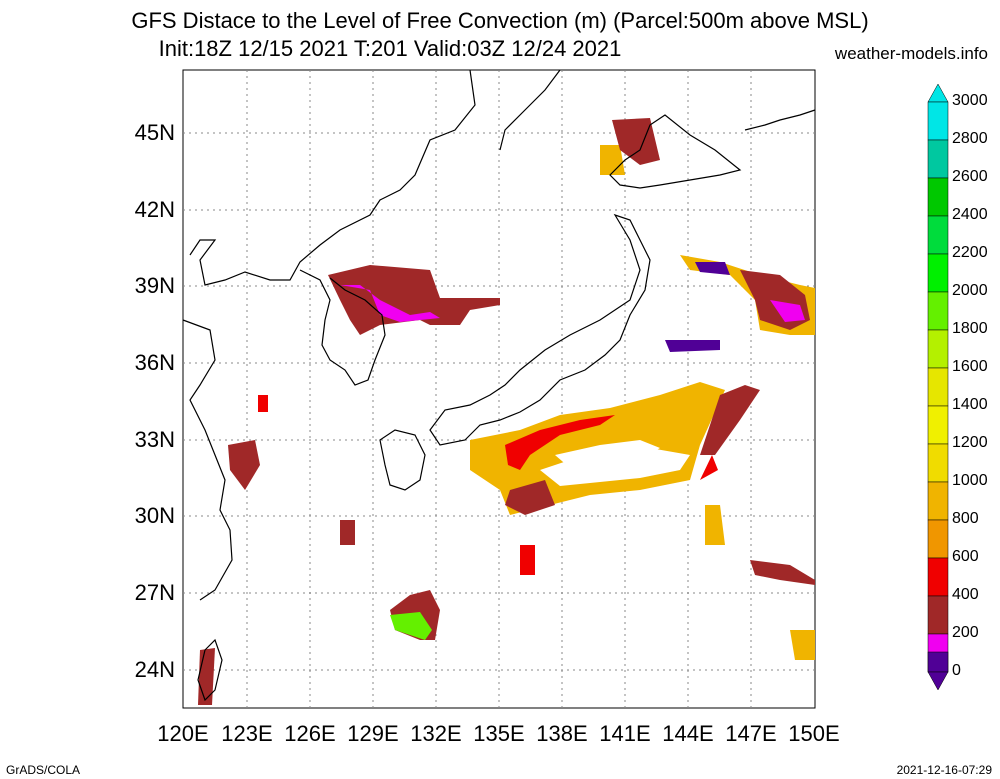 The image size is (1000, 779). Describe the element at coordinates (751, 733) in the screenshot. I see `lon-label-147e: 147E` at that location.